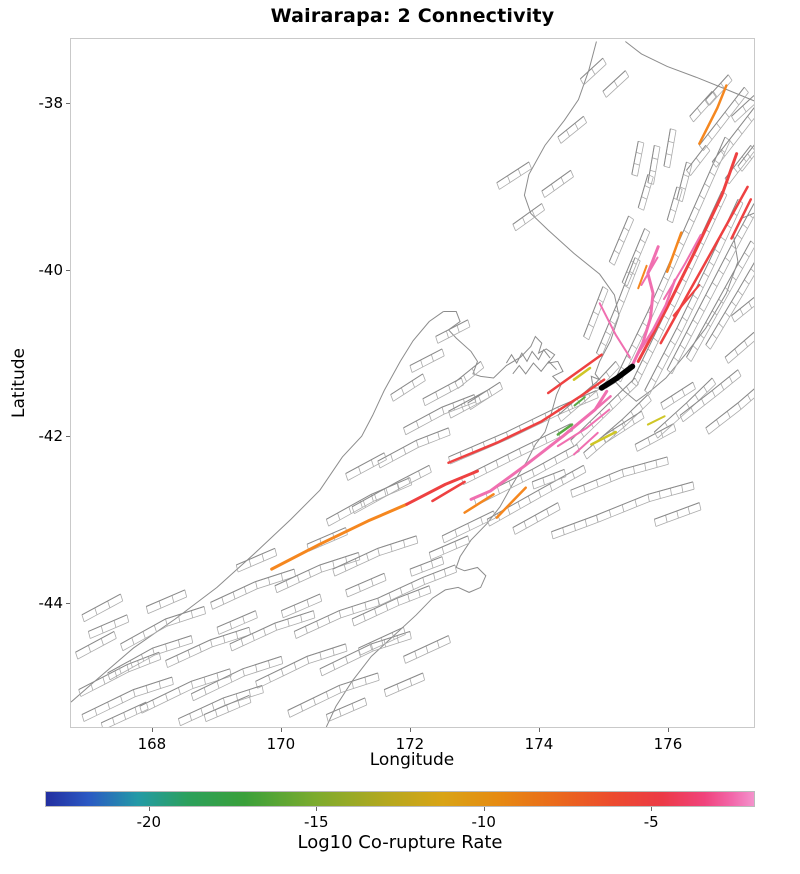  I want to click on y-tick-label: -44, so click(51, 603).